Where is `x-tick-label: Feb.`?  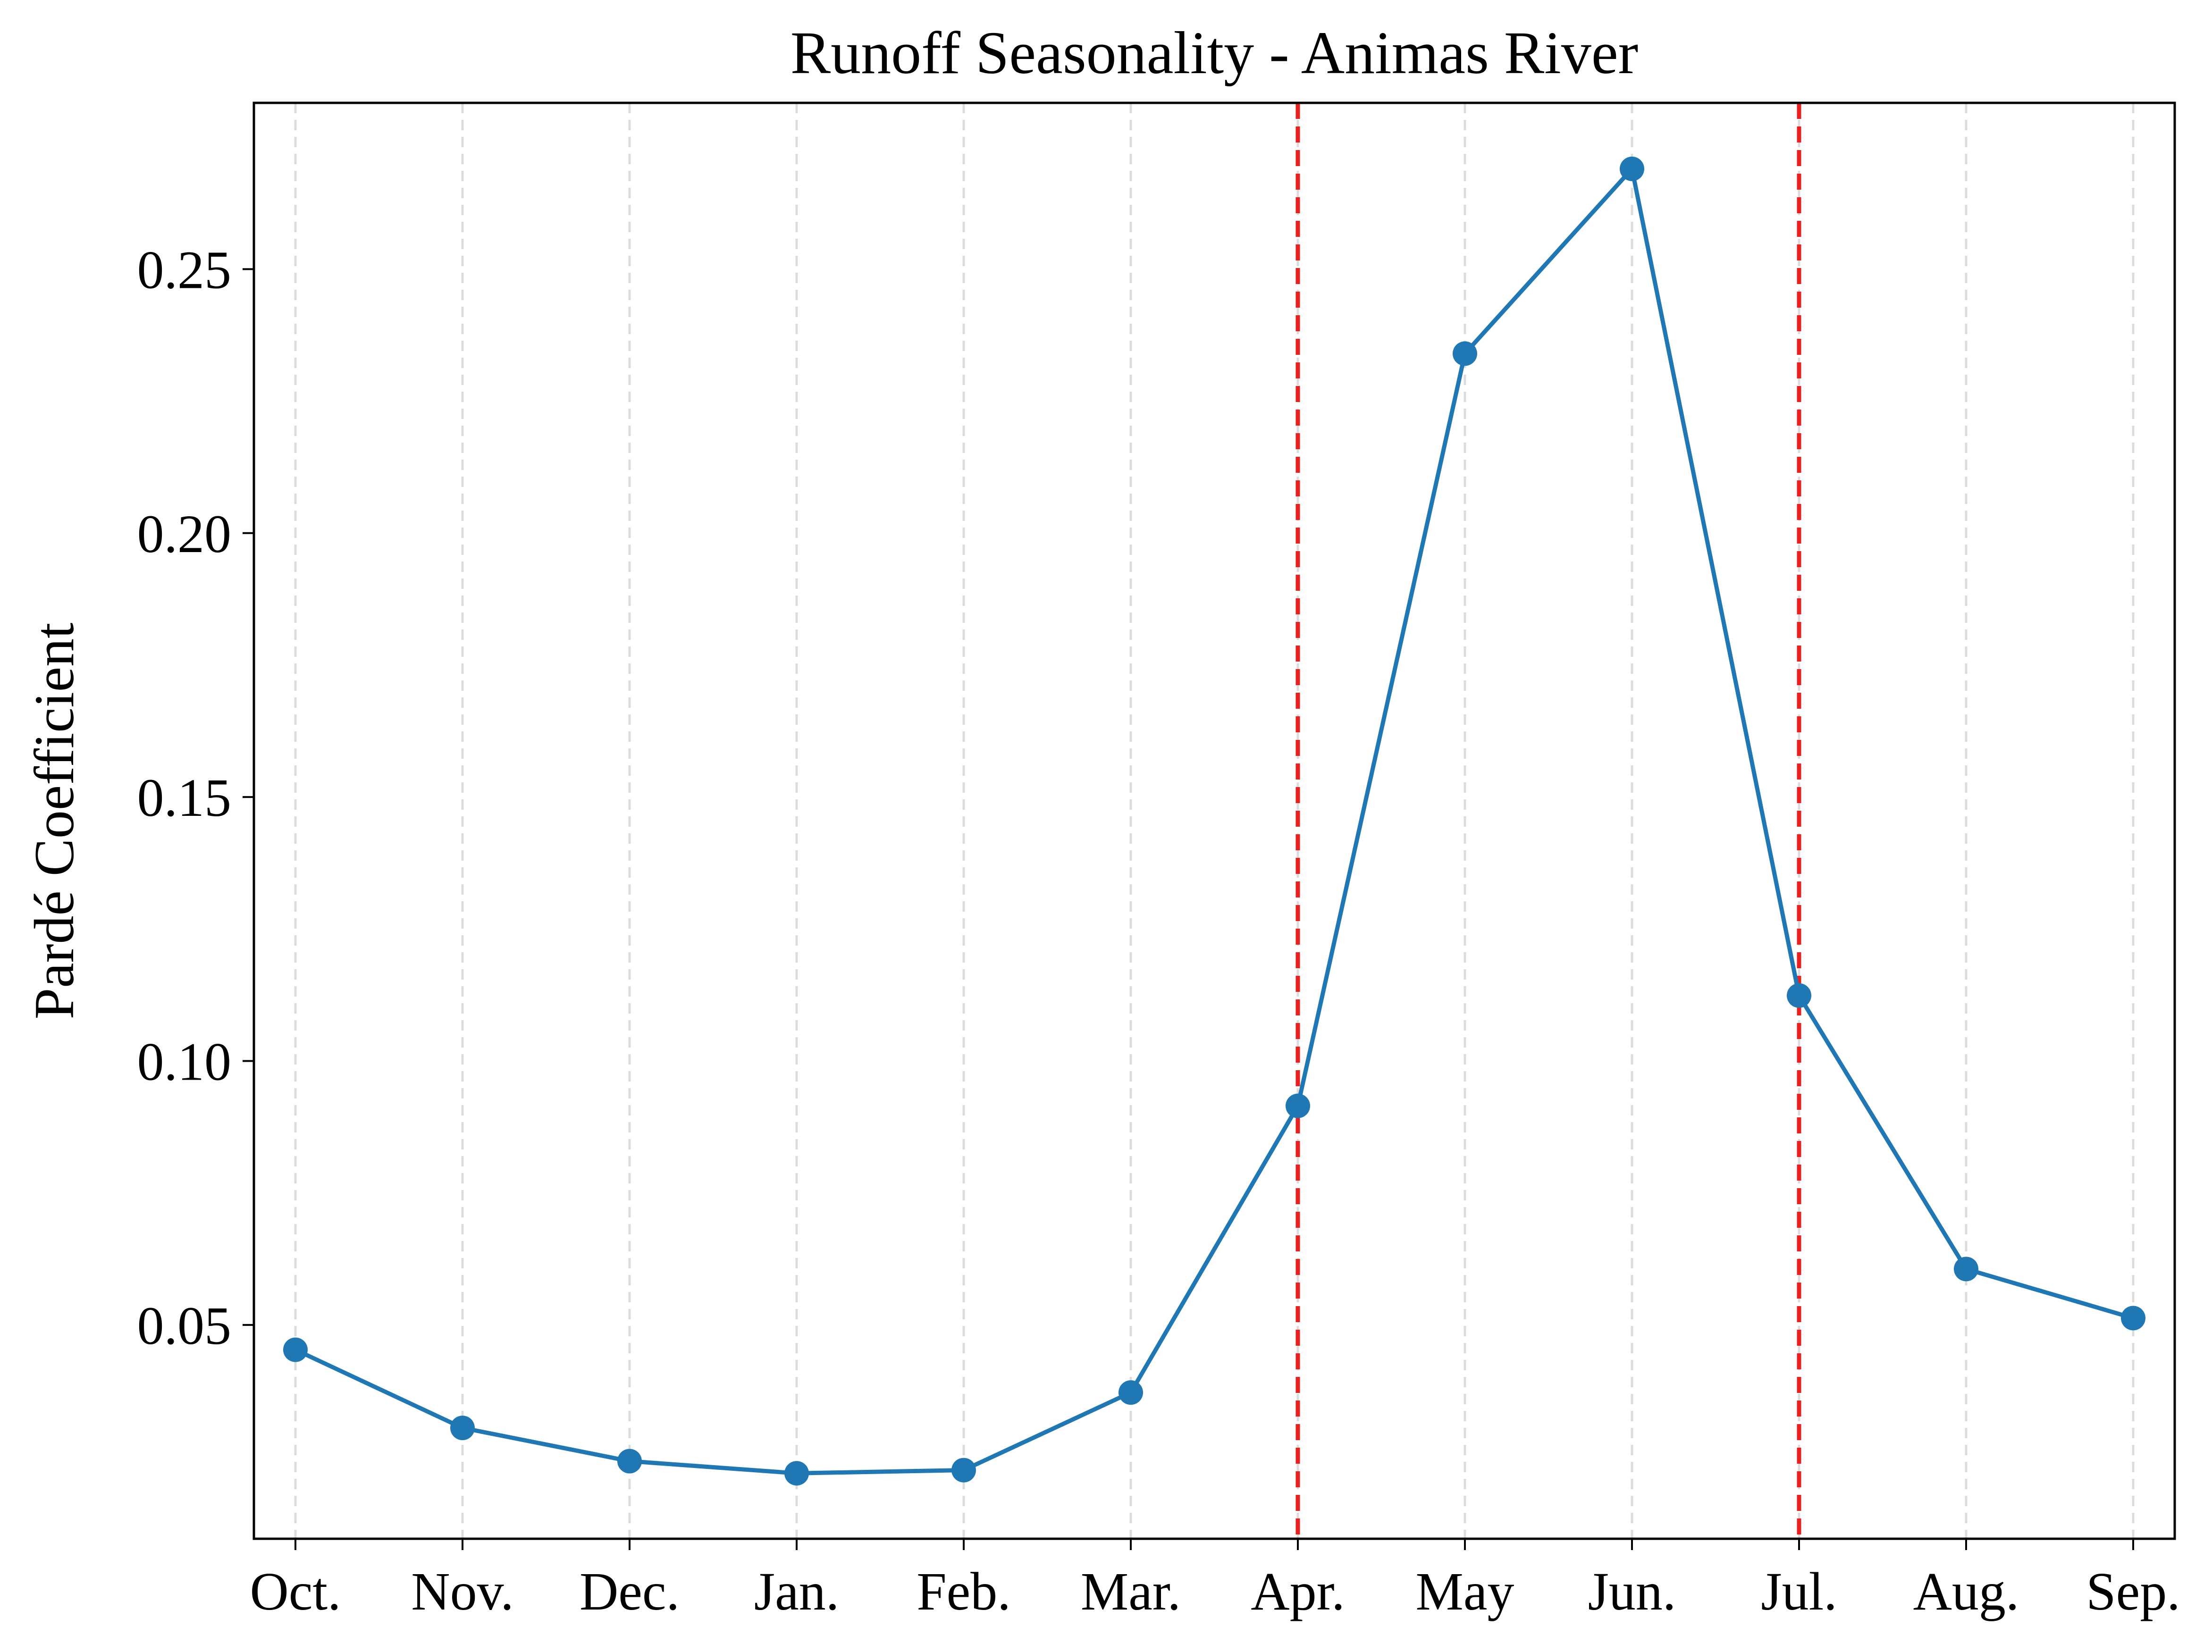 x-tick-label: Feb. is located at coordinates (964, 1591).